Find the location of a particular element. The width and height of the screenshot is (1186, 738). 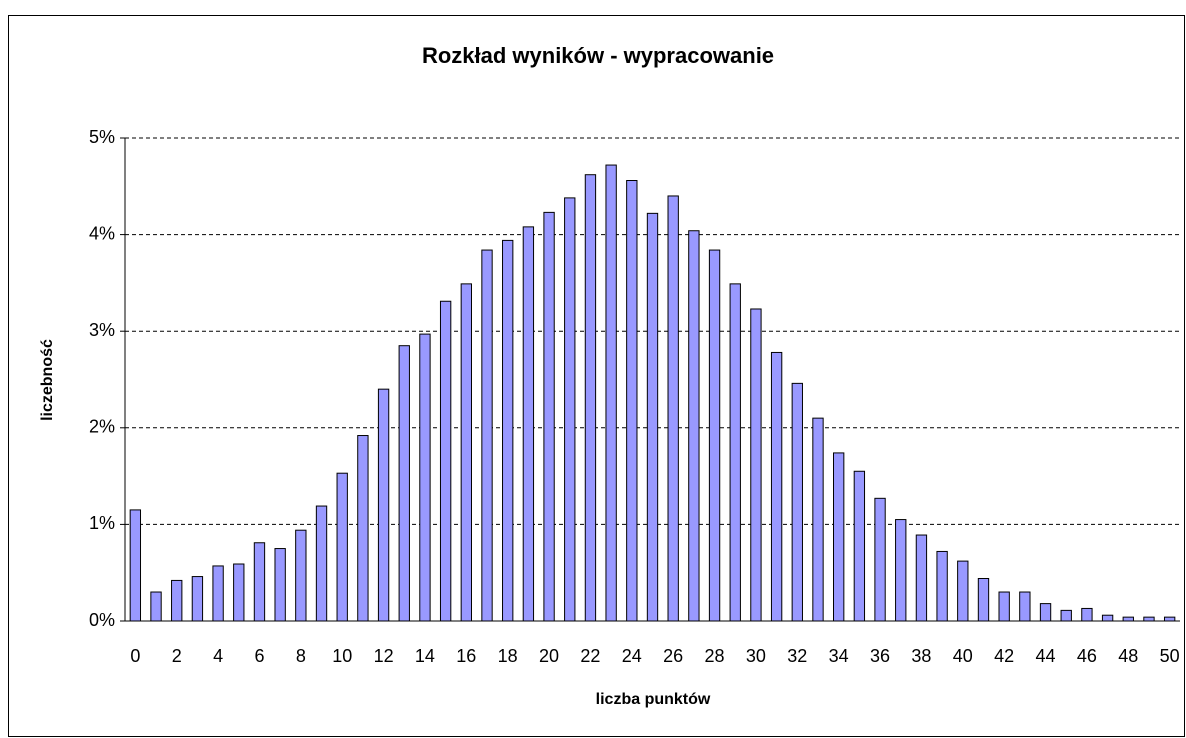

y-tick-label: 4% is located at coordinates (102, 233).